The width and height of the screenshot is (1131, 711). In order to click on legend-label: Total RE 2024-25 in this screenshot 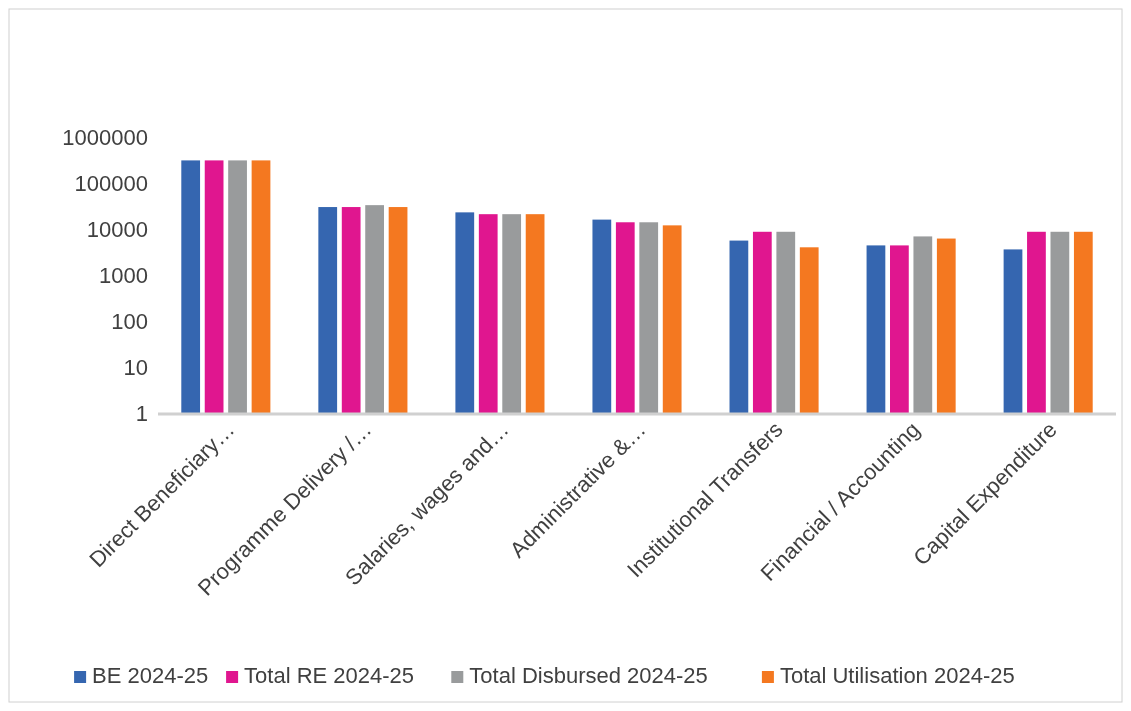, I will do `click(329, 675)`.